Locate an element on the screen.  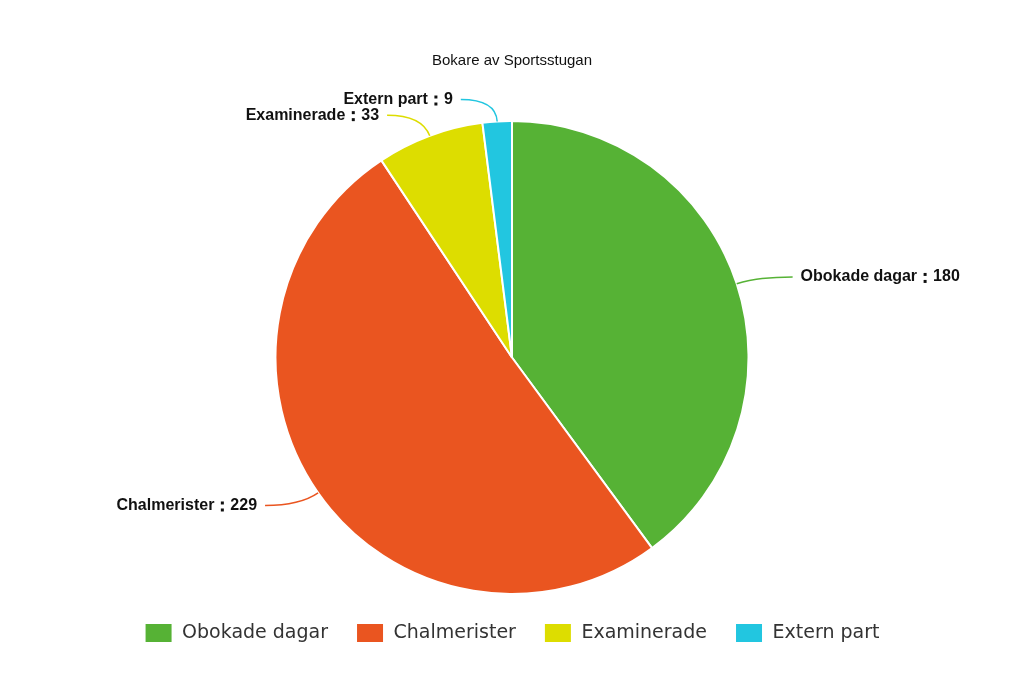
legend-label: Obokade dagar is located at coordinates (255, 630).